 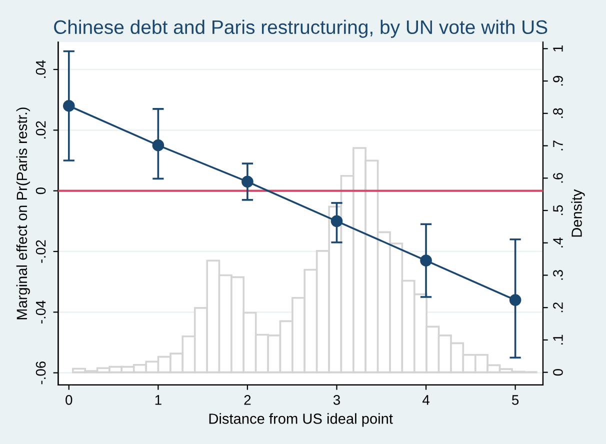 I want to click on y-tick-label: .02, so click(x=41, y=130).